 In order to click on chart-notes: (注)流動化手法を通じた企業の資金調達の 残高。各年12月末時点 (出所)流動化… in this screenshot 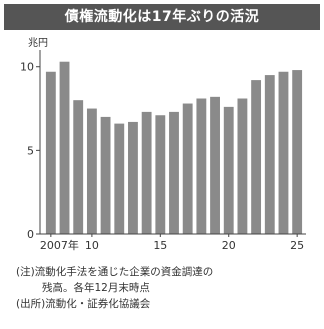, I will do `click(166, 288)`.